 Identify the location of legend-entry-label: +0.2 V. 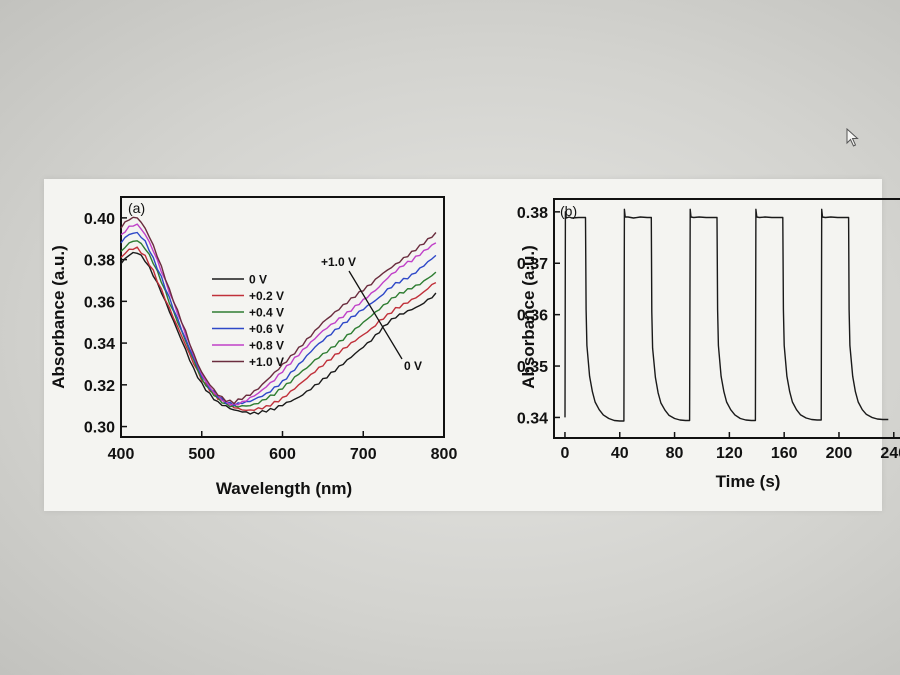
(266, 296).